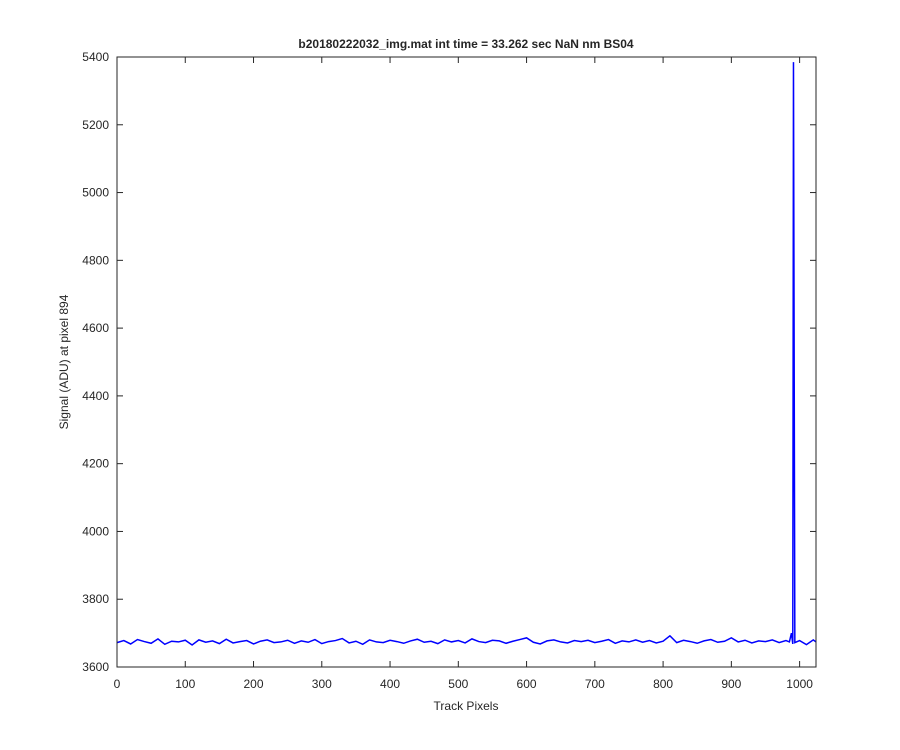  What do you see at coordinates (95, 328) in the screenshot?
I see `y-tick-label: 4600` at bounding box center [95, 328].